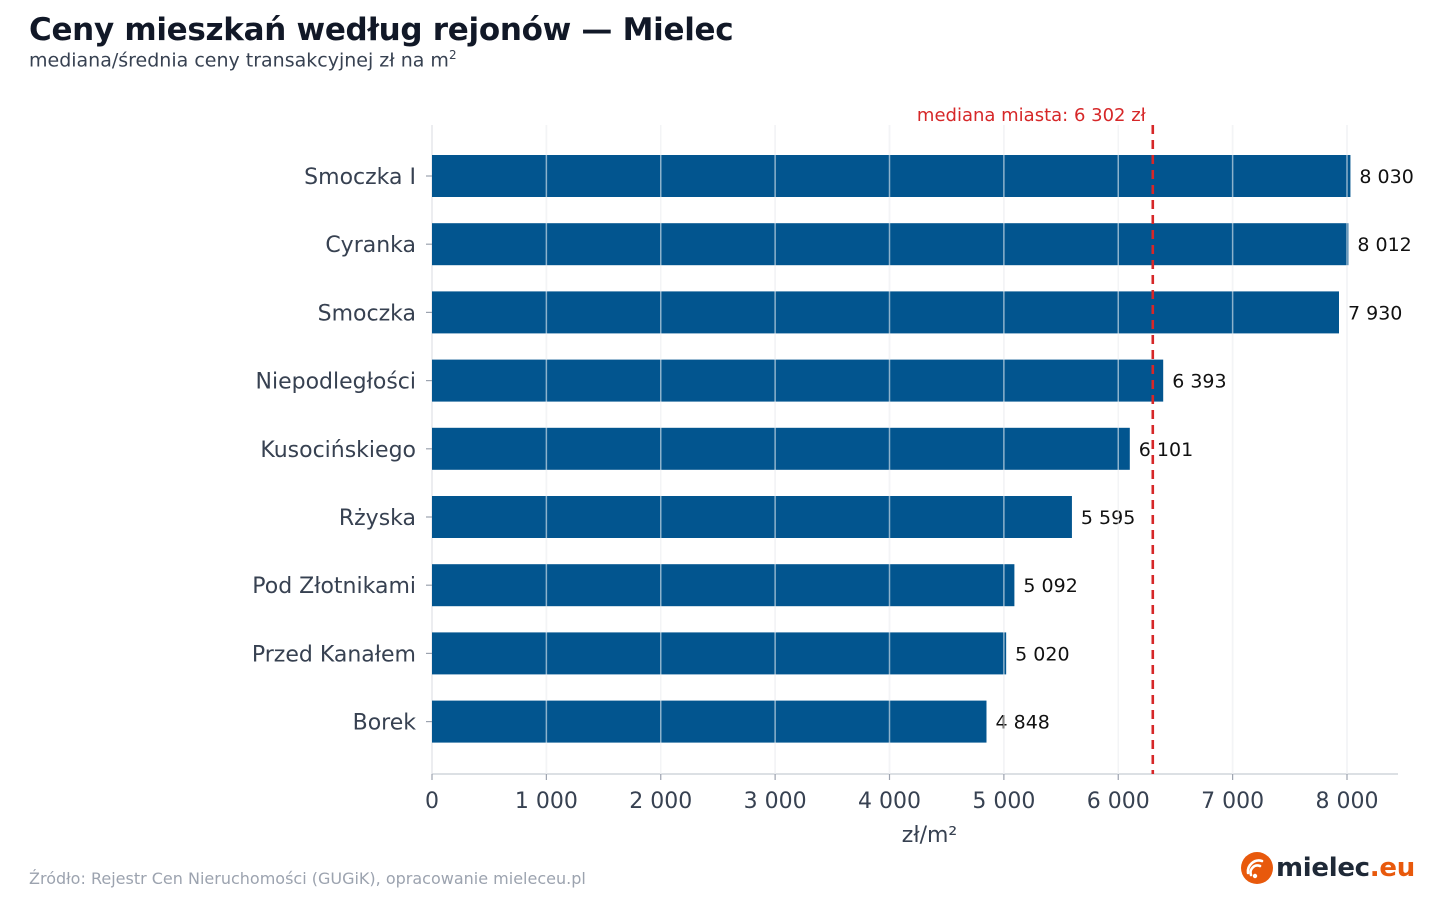  What do you see at coordinates (1386, 177) in the screenshot?
I see `value-label: 8 030` at bounding box center [1386, 177].